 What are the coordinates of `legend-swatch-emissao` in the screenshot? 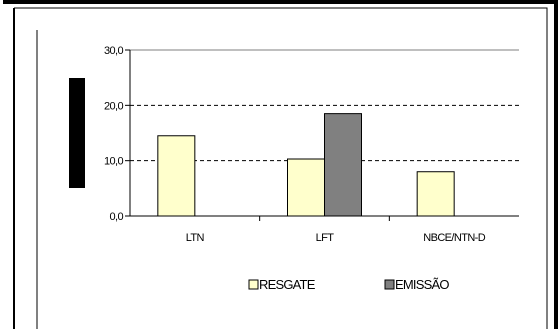 It's located at (389, 284).